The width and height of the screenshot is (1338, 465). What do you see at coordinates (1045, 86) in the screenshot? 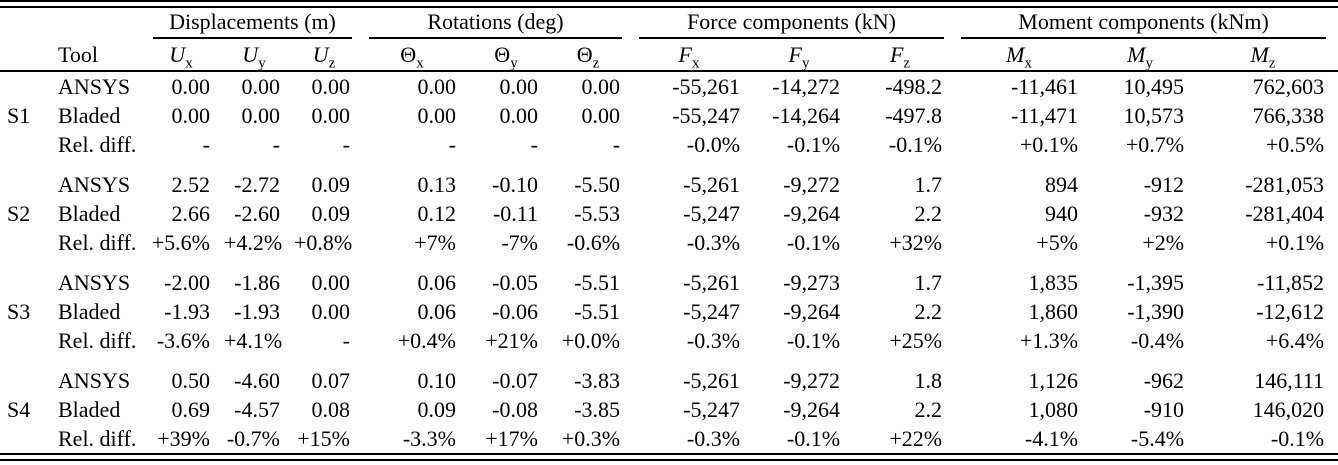
I see `value-cell: -11,461` at bounding box center [1045, 86].